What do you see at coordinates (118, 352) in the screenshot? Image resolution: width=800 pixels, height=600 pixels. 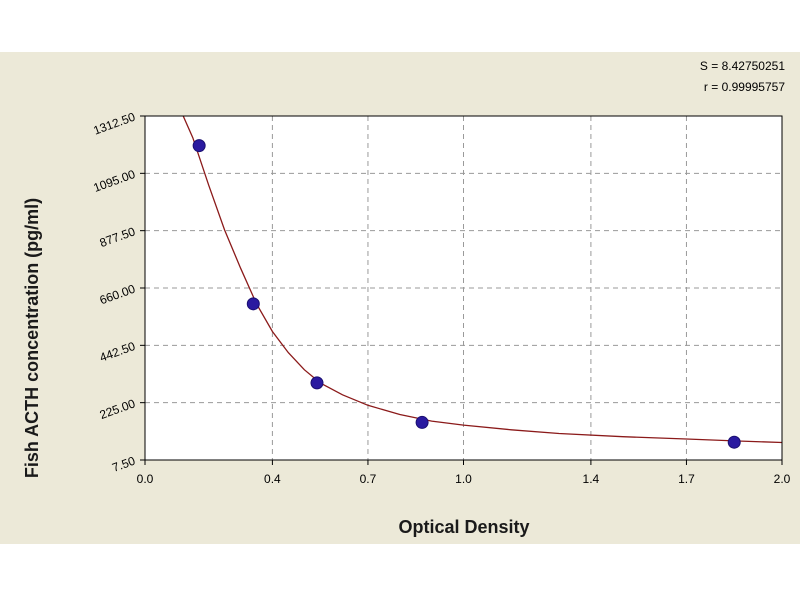 I see `y-tick-label: 442.50` at bounding box center [118, 352].